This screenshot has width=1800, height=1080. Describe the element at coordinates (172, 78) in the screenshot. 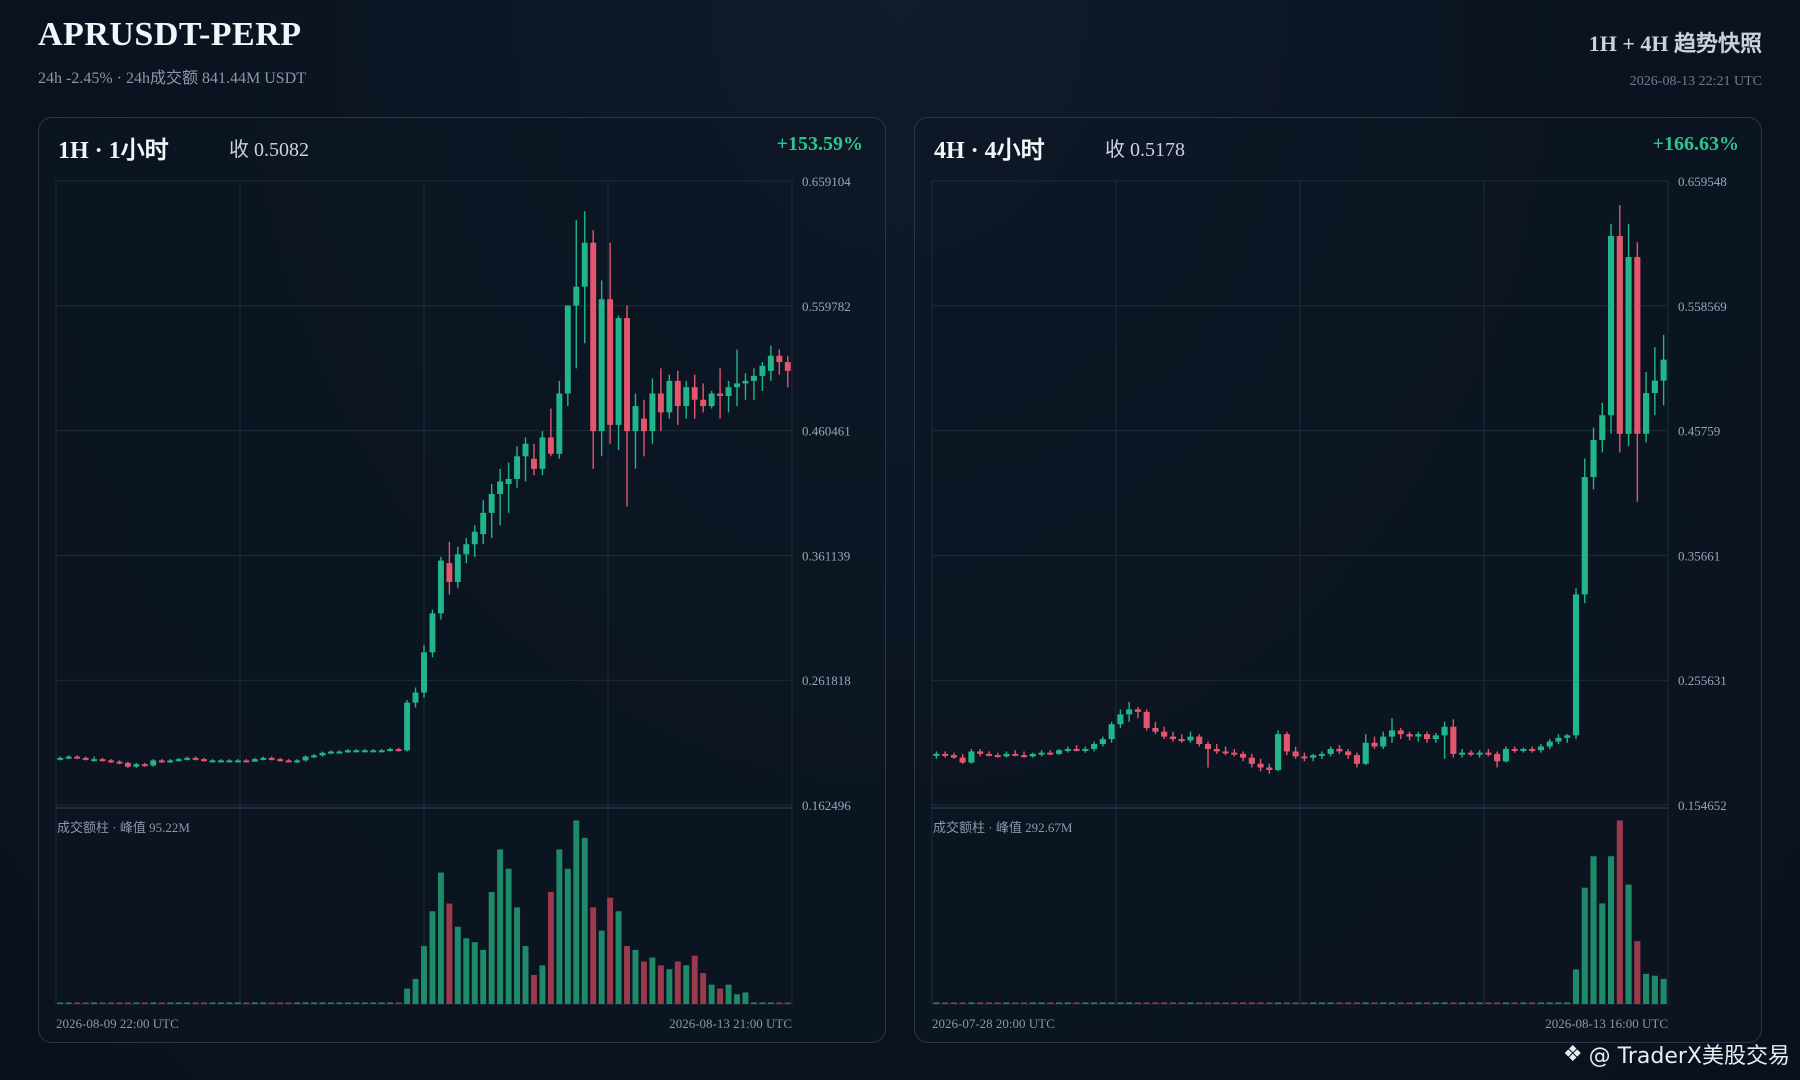

I see `subtitle: 24h -2.45% · 24h成交额 841.44M USDT` at that location.